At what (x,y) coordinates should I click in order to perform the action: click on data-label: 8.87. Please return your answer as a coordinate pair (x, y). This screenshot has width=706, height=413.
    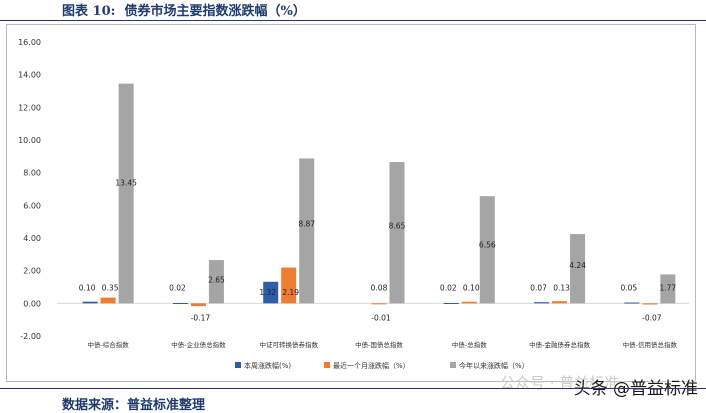
    Looking at the image, I should click on (306, 224).